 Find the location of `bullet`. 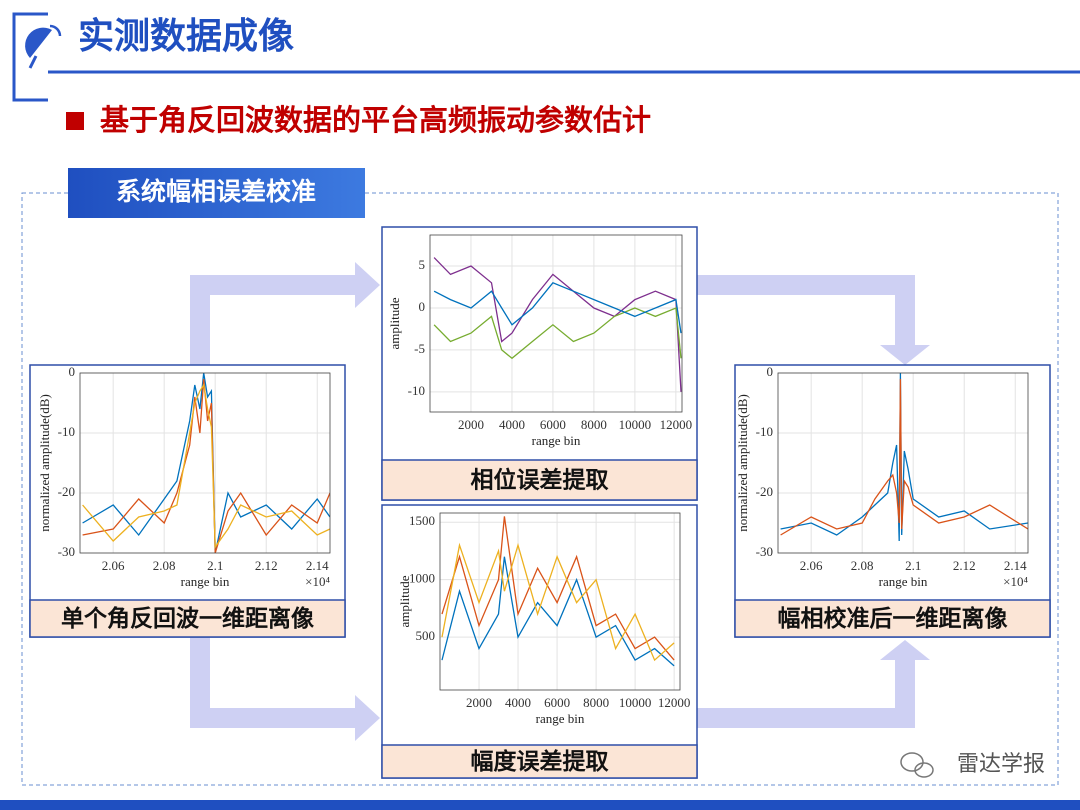

bullet is located at coordinates (75, 121).